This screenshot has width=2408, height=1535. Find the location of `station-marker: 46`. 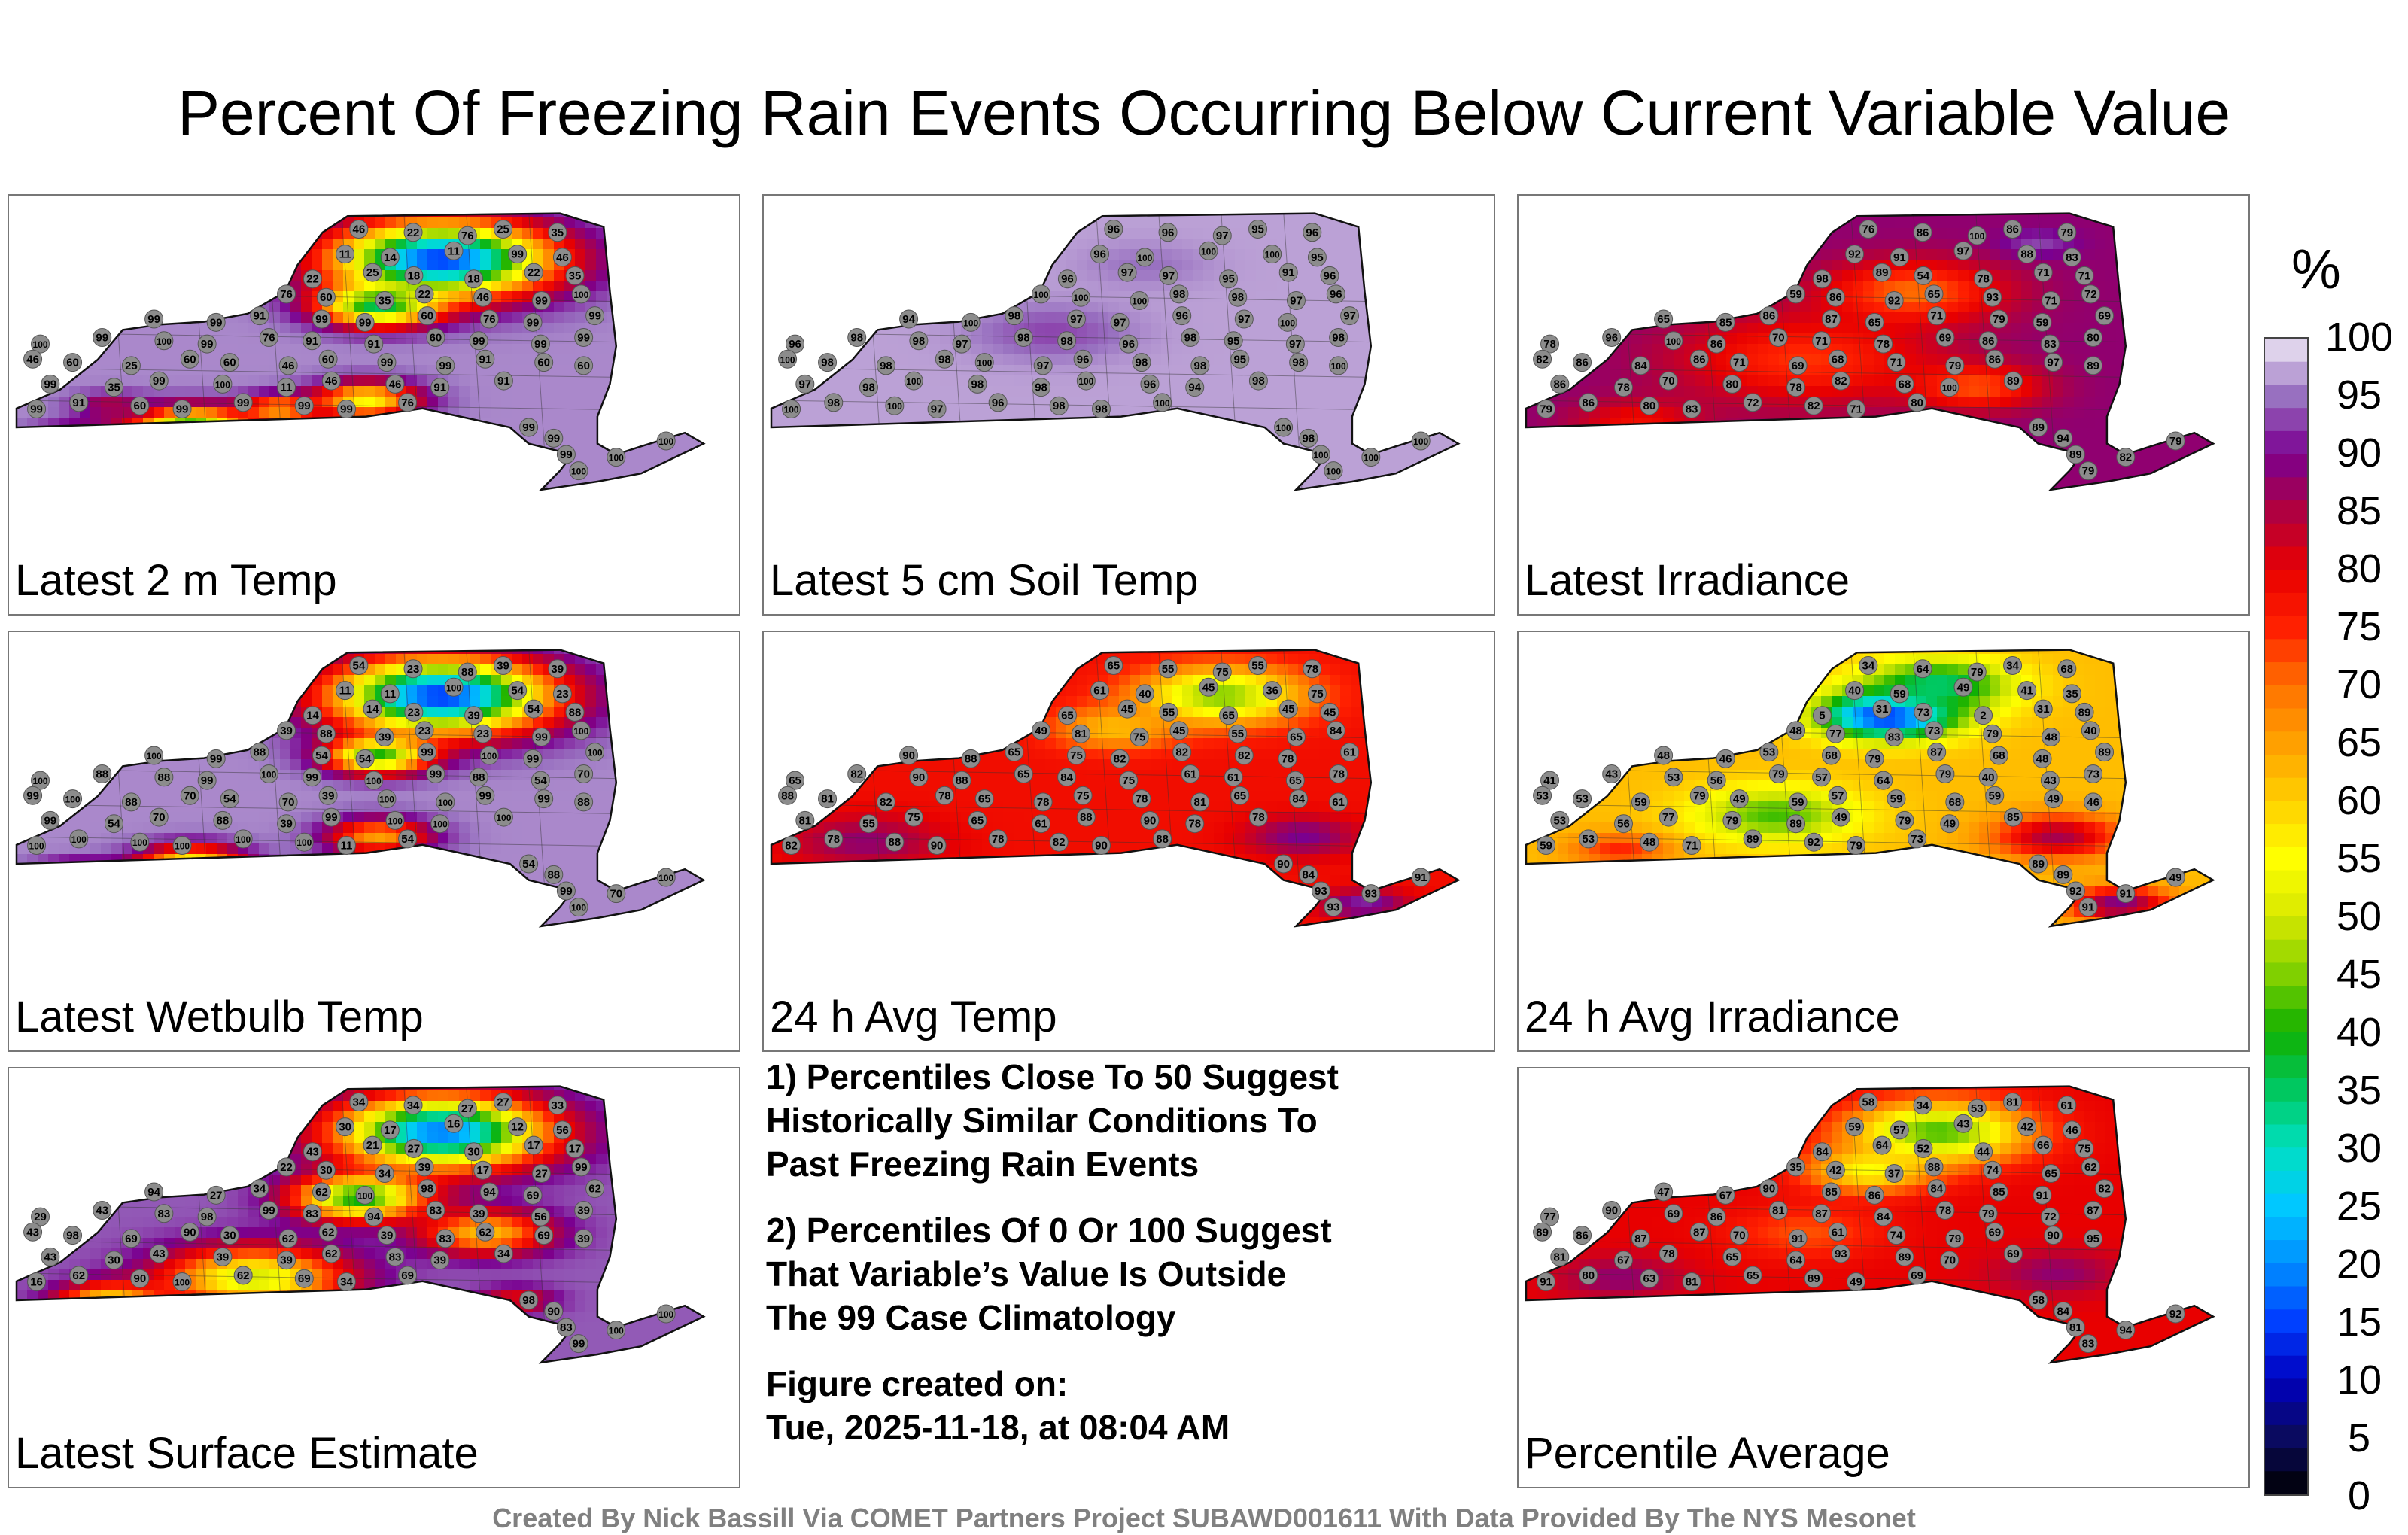

station-marker: 46 is located at coordinates (359, 229).